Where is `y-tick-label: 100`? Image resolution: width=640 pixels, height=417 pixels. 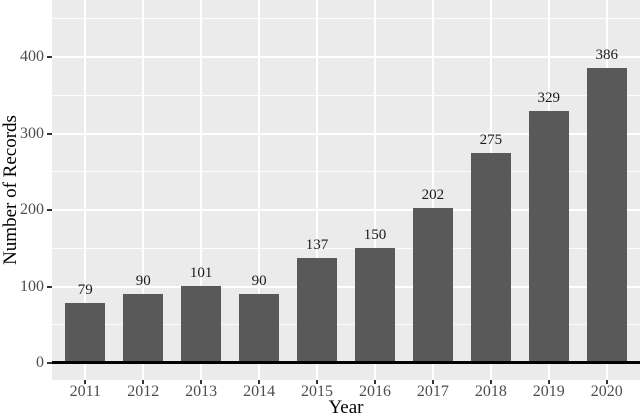
y-tick-label: 100 is located at coordinates (32, 286).